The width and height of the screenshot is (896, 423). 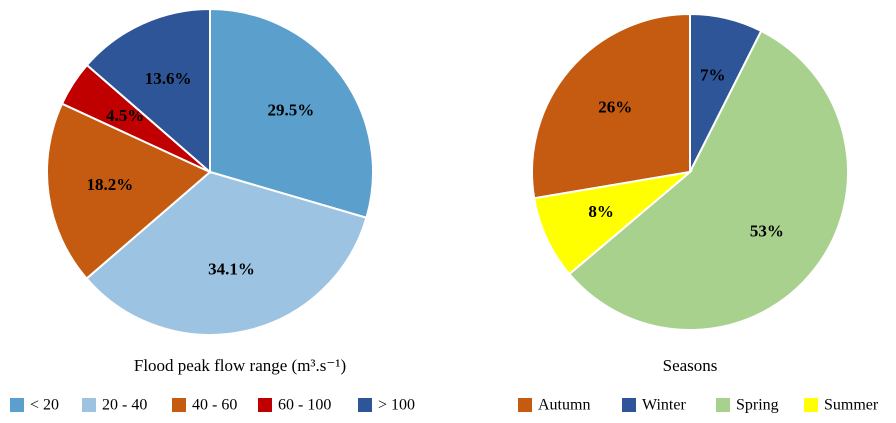 I want to click on data-label: 8%, so click(x=601, y=211).